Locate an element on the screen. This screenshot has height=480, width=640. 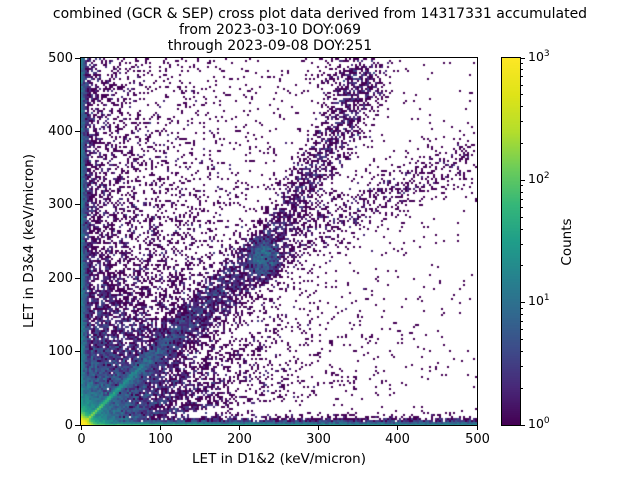
y-tick-label: 100 is located at coordinates (60, 351).